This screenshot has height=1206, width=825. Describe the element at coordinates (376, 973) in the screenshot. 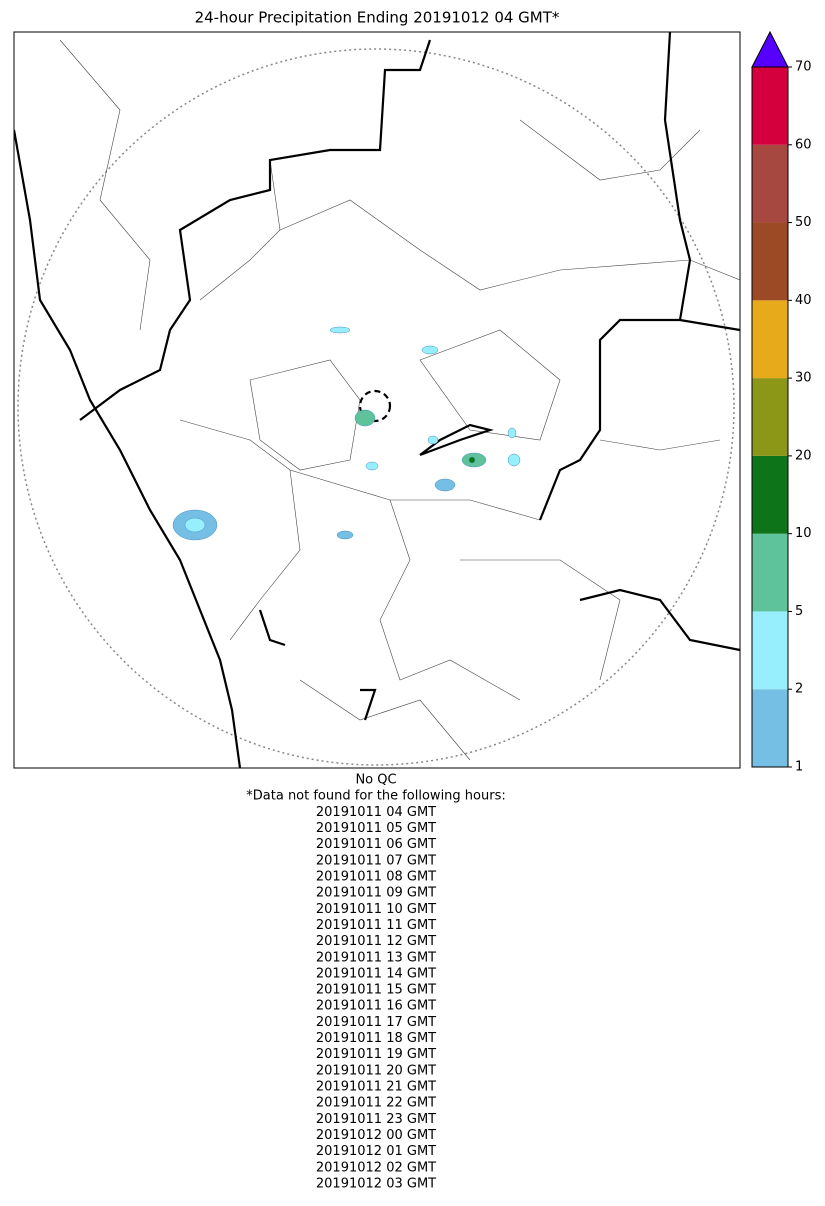

I see `footer-line: 20191011 14 GMT` at that location.